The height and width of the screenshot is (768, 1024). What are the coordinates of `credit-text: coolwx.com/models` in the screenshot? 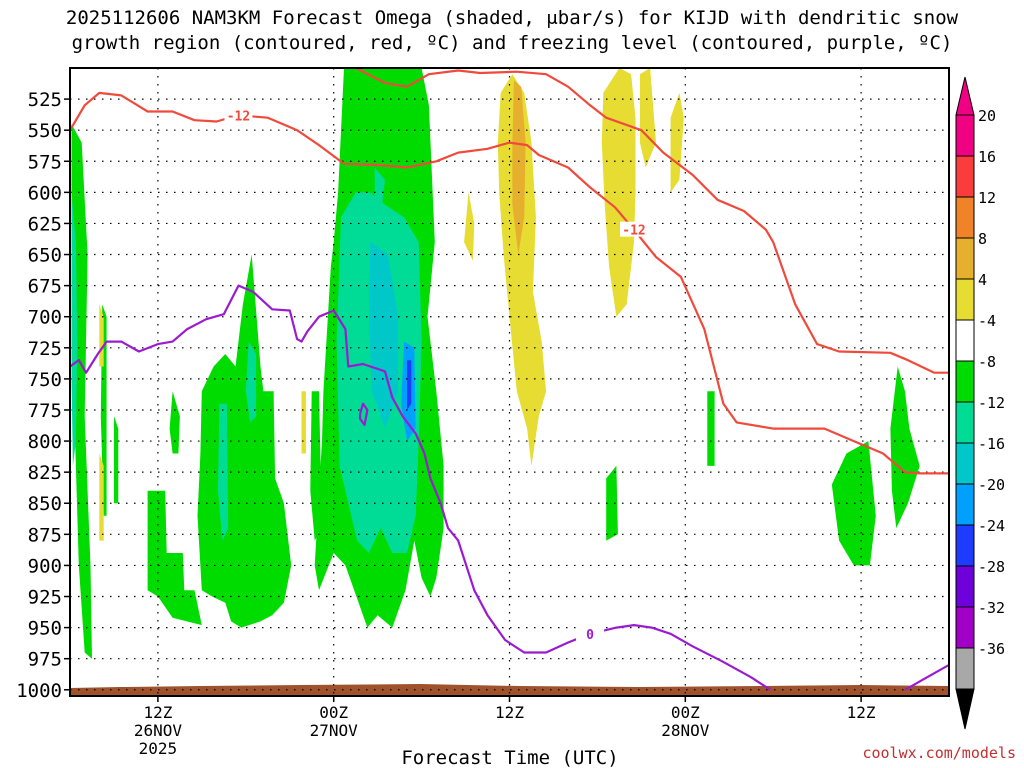 It's located at (939, 753).